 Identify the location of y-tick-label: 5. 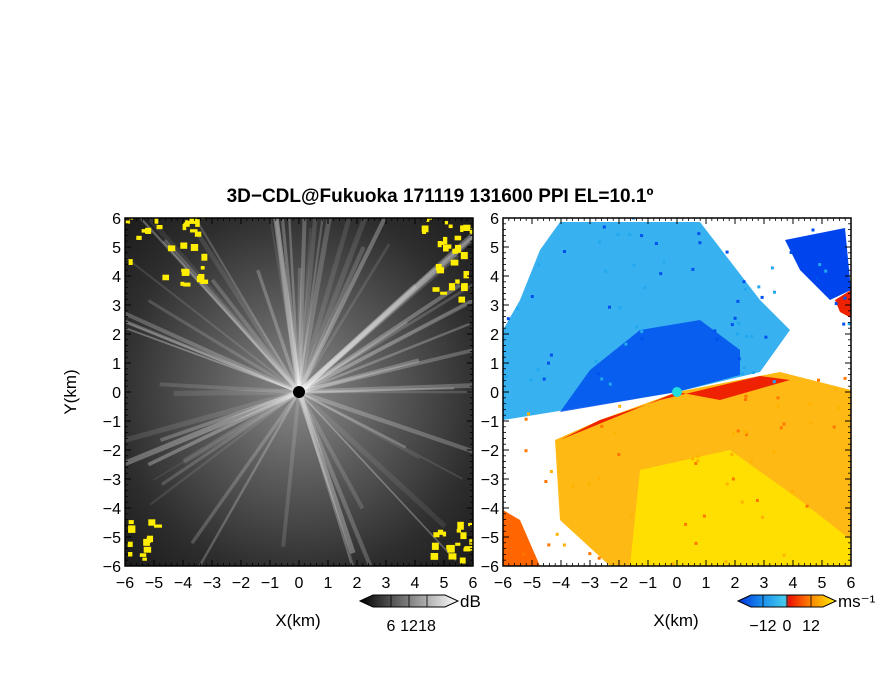
(494, 248).